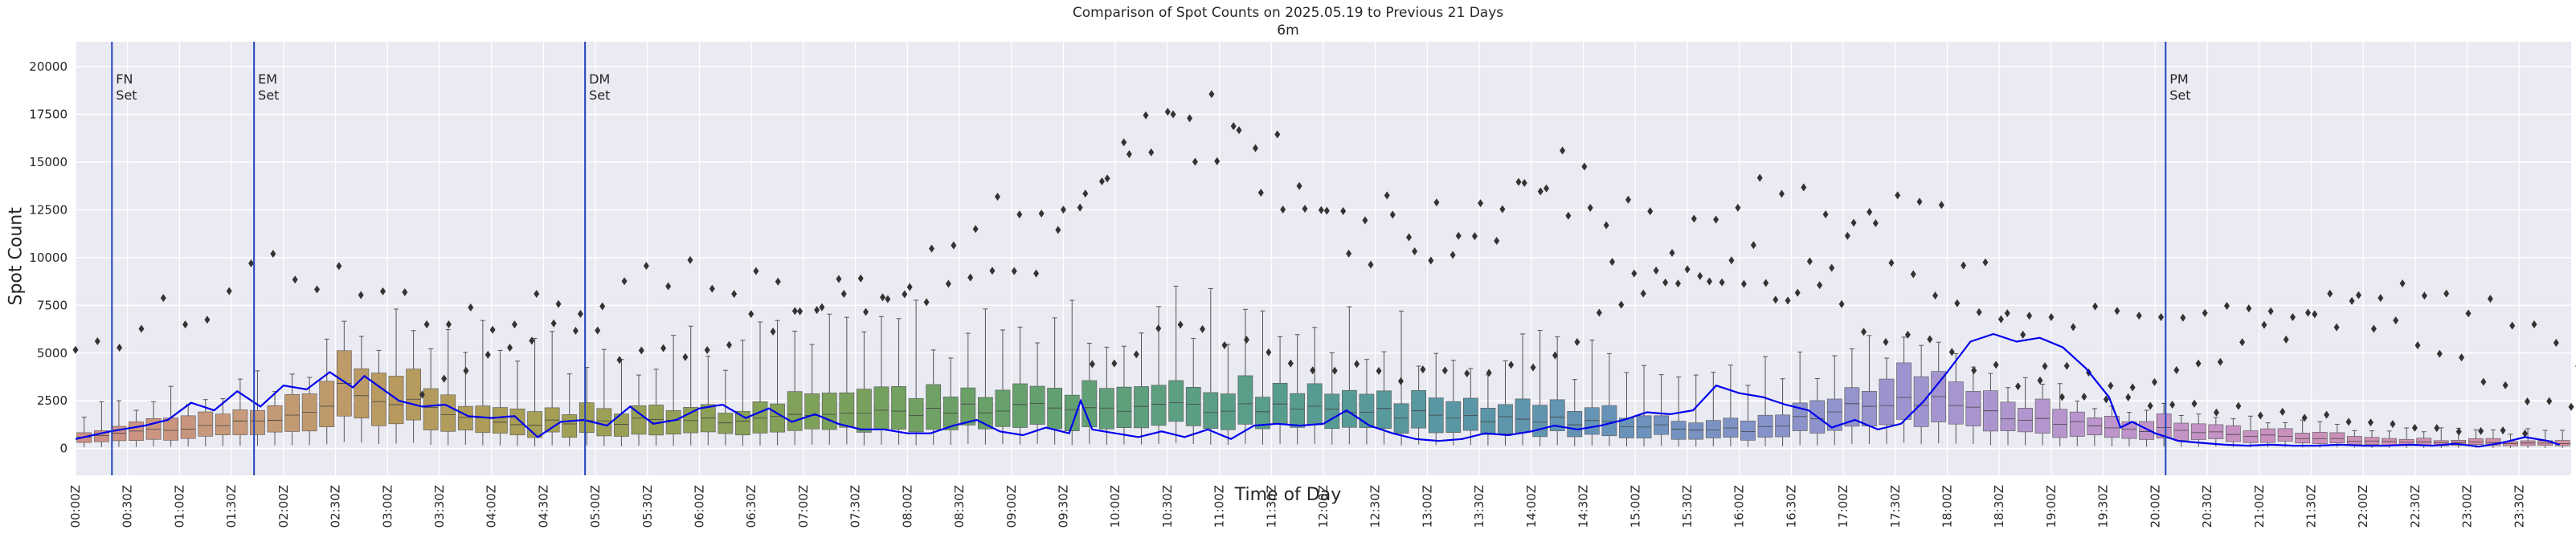  What do you see at coordinates (2155, 506) in the screenshot?
I see `x-tick-label: 20:00Z` at bounding box center [2155, 506].